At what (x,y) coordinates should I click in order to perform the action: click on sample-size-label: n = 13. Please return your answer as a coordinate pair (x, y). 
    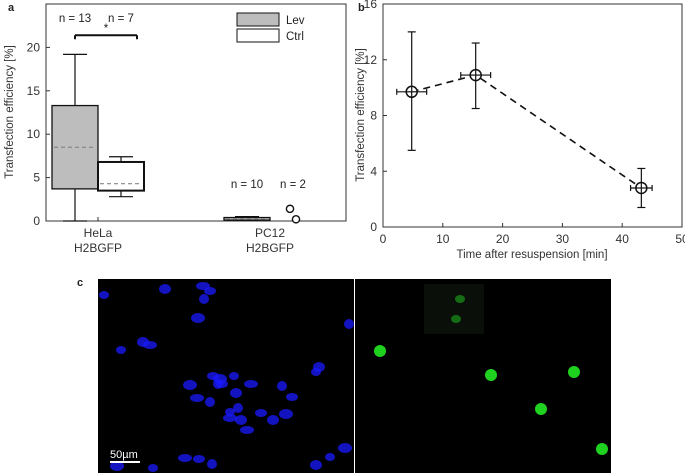
    Looking at the image, I should click on (75, 19).